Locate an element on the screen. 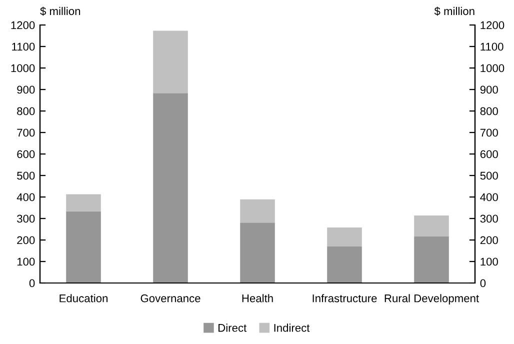 The height and width of the screenshot is (344, 514). y-tick-label: 1100 is located at coordinates (23, 46).